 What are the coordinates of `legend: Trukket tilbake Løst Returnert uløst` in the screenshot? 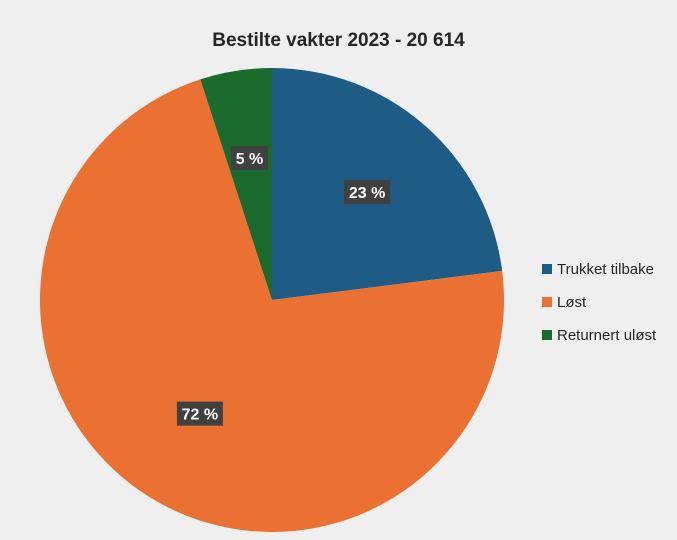 It's located at (599, 308).